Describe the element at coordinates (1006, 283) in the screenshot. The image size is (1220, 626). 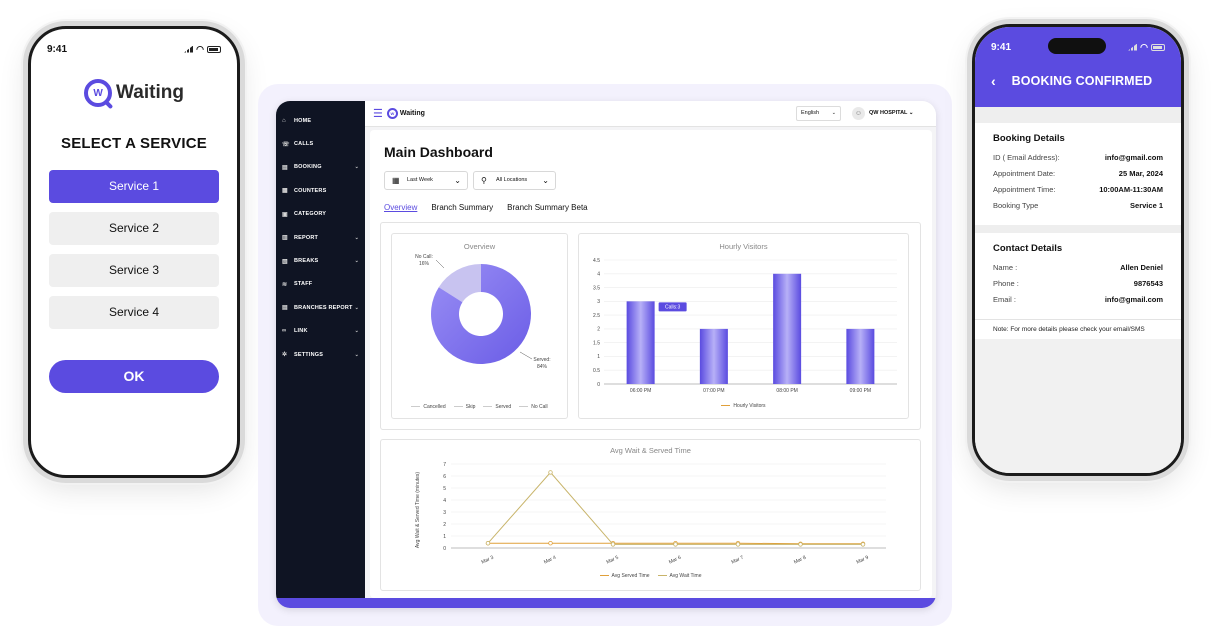
I see `detail-label: Phone :` at that location.